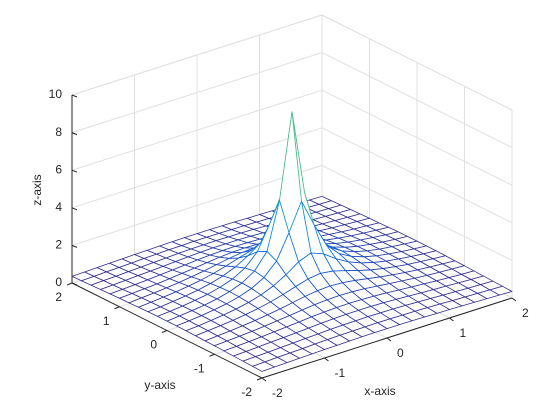 Image resolution: width=560 pixels, height=420 pixels. What do you see at coordinates (58, 245) in the screenshot?
I see `z-tick-label: 2` at bounding box center [58, 245].